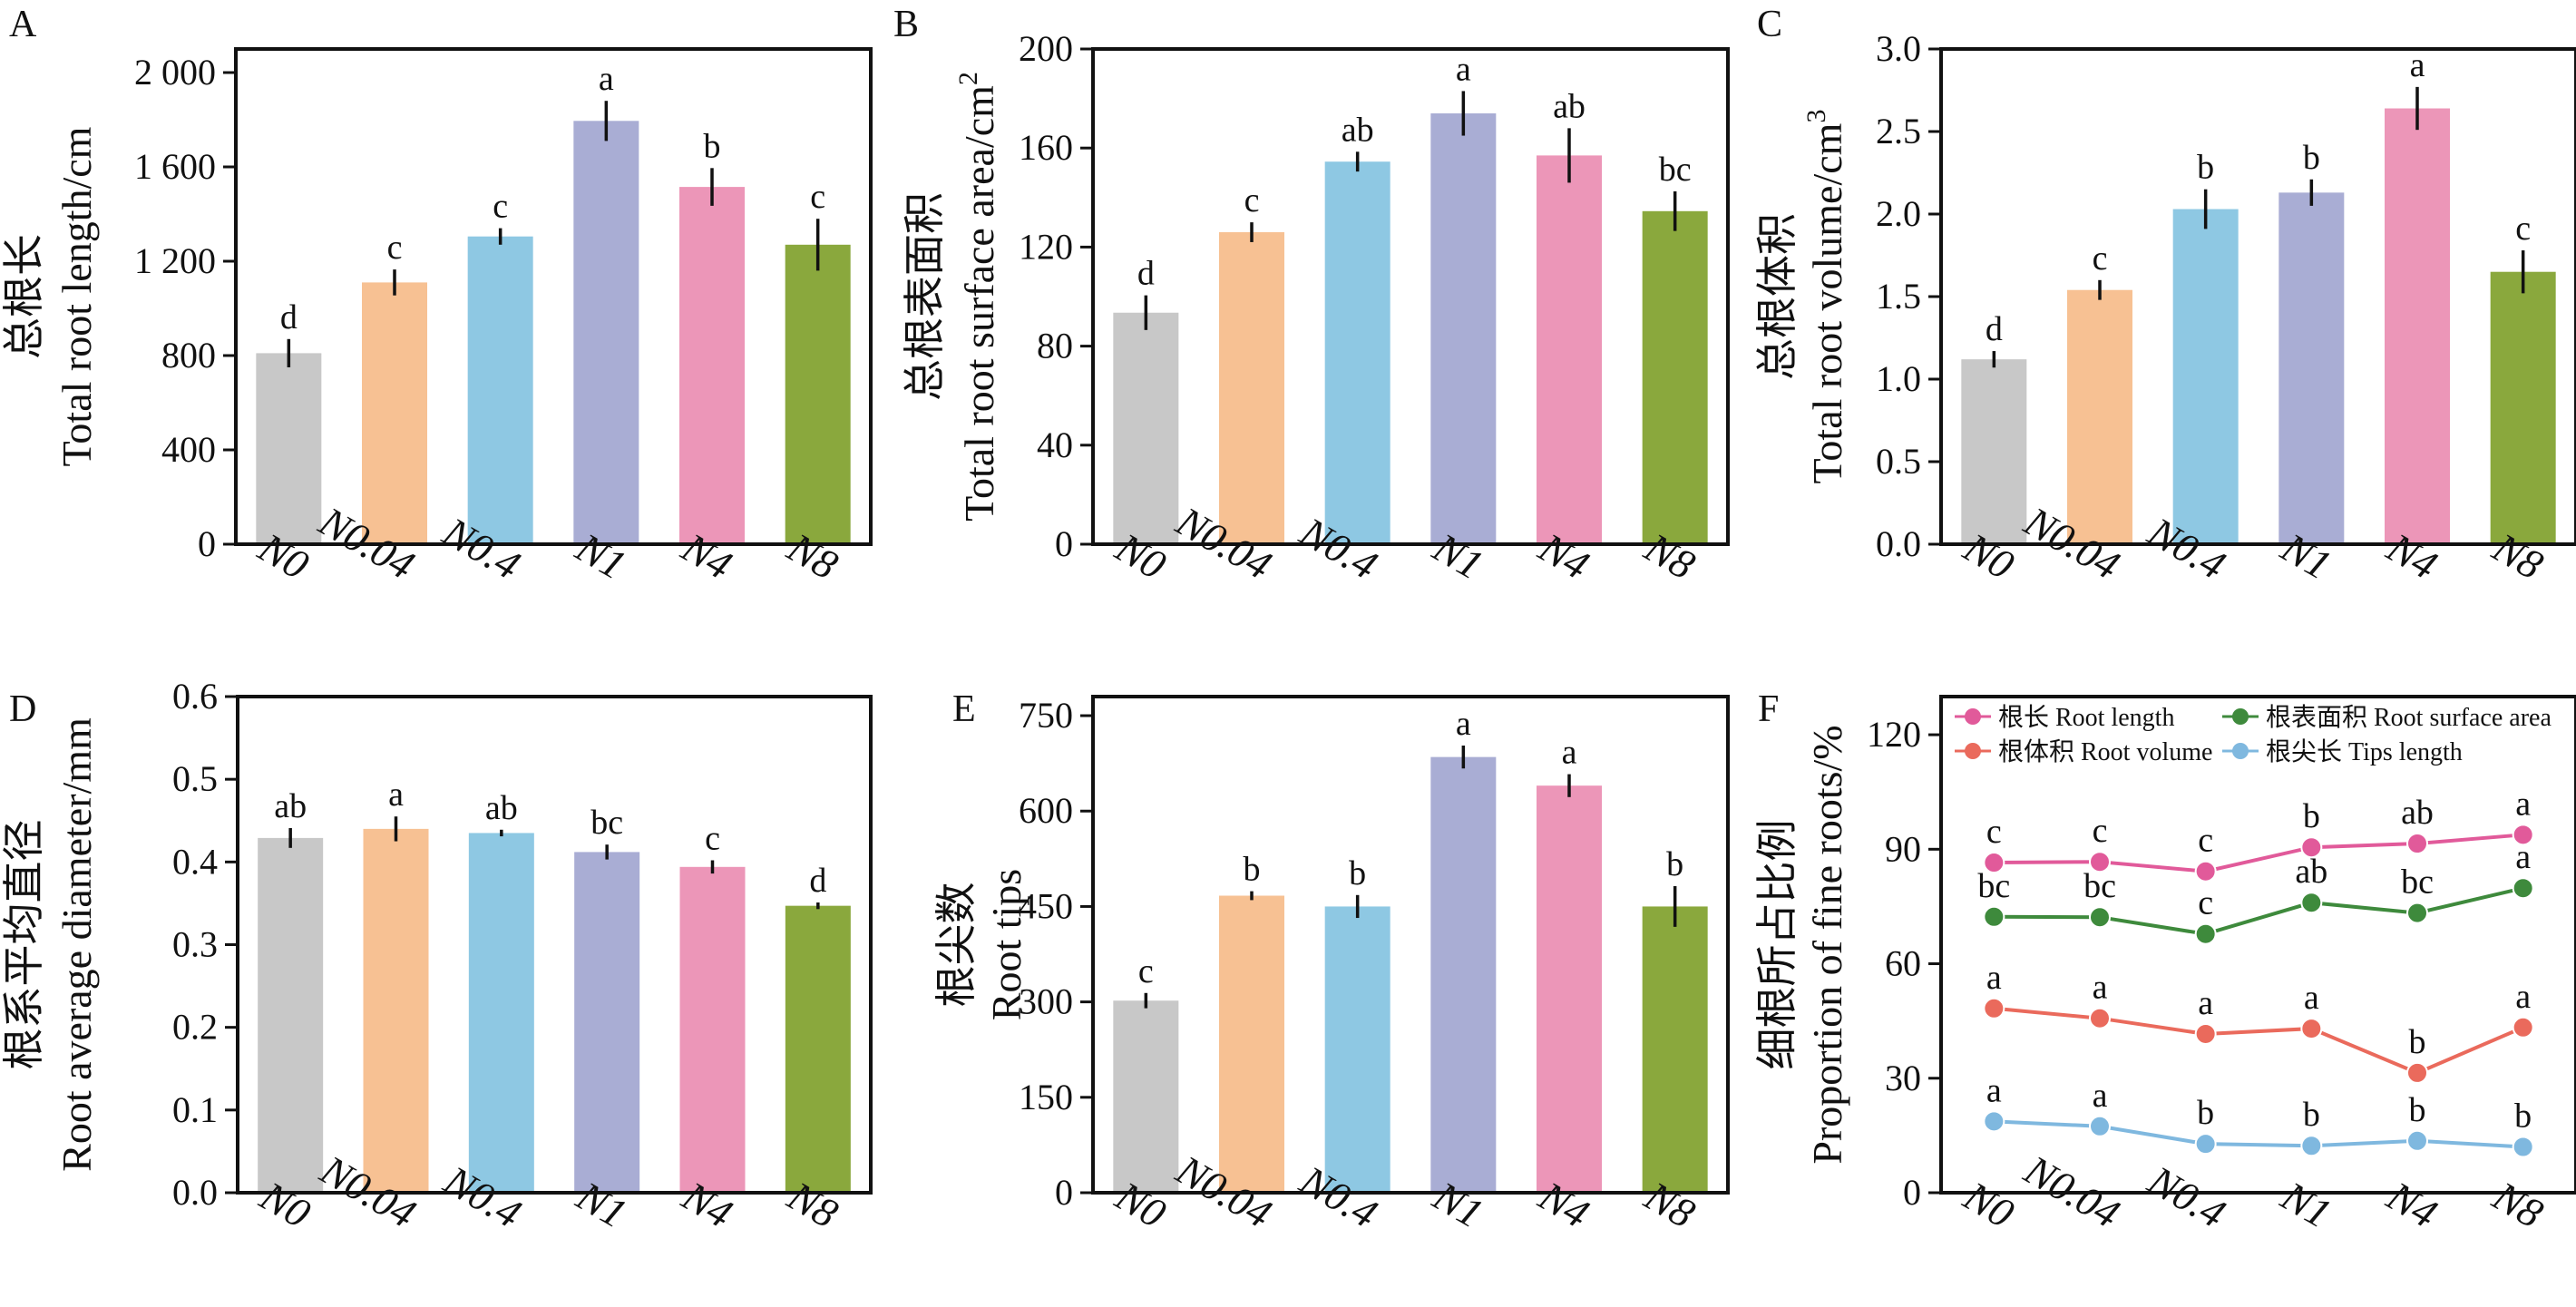  What do you see at coordinates (23, 24) in the screenshot?
I see `panel-letter: A` at bounding box center [23, 24].